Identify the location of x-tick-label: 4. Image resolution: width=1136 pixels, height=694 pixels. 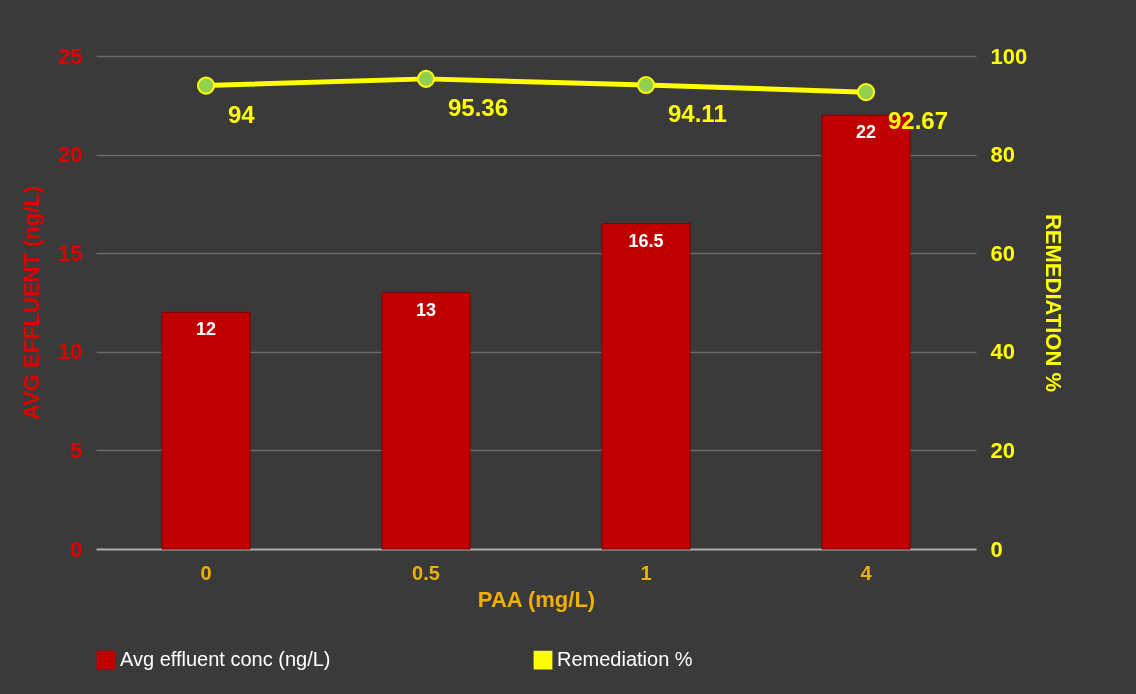
(866, 572).